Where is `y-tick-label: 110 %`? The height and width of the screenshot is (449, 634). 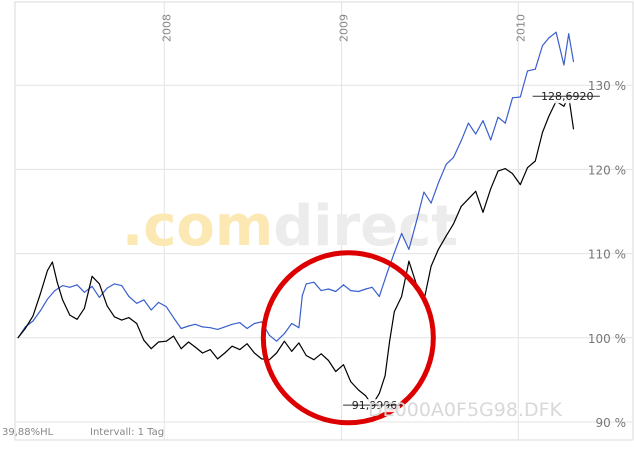
y-tick-label: 110 % is located at coordinates (607, 255).